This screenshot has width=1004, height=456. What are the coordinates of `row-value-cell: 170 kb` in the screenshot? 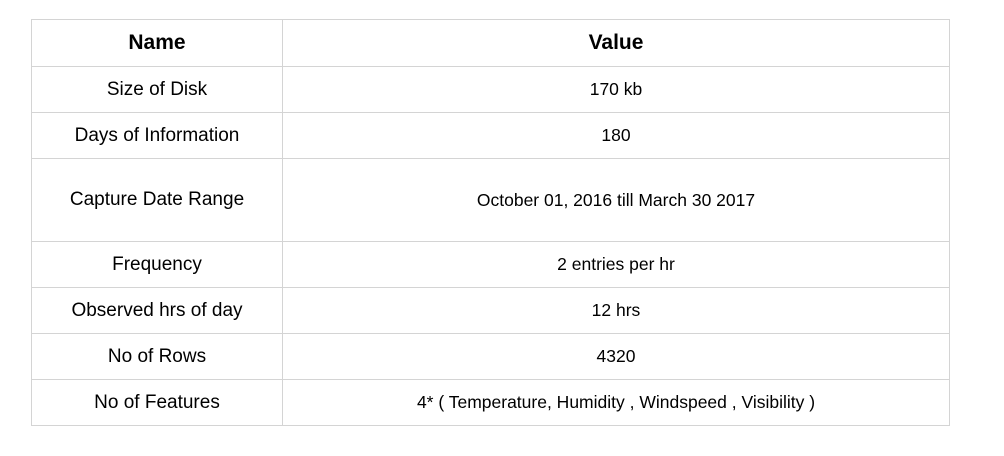 It's located at (616, 89).